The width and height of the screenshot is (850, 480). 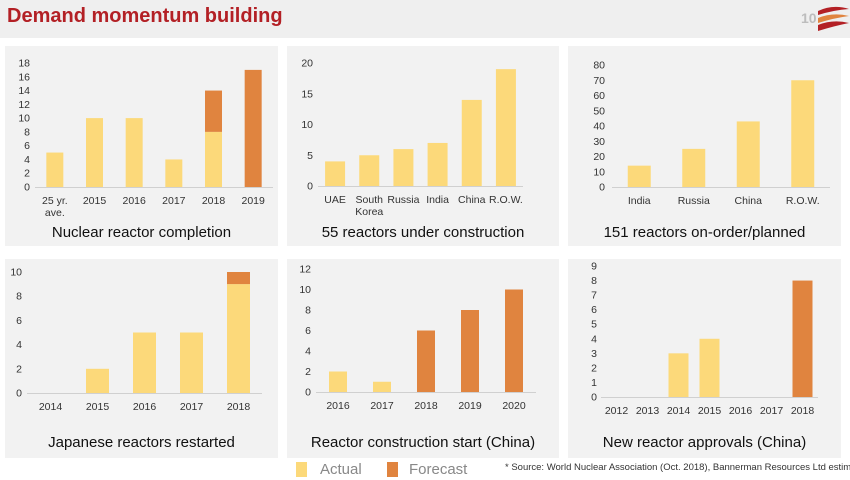 What do you see at coordinates (307, 94) in the screenshot?
I see `y-tick-label: 15` at bounding box center [307, 94].